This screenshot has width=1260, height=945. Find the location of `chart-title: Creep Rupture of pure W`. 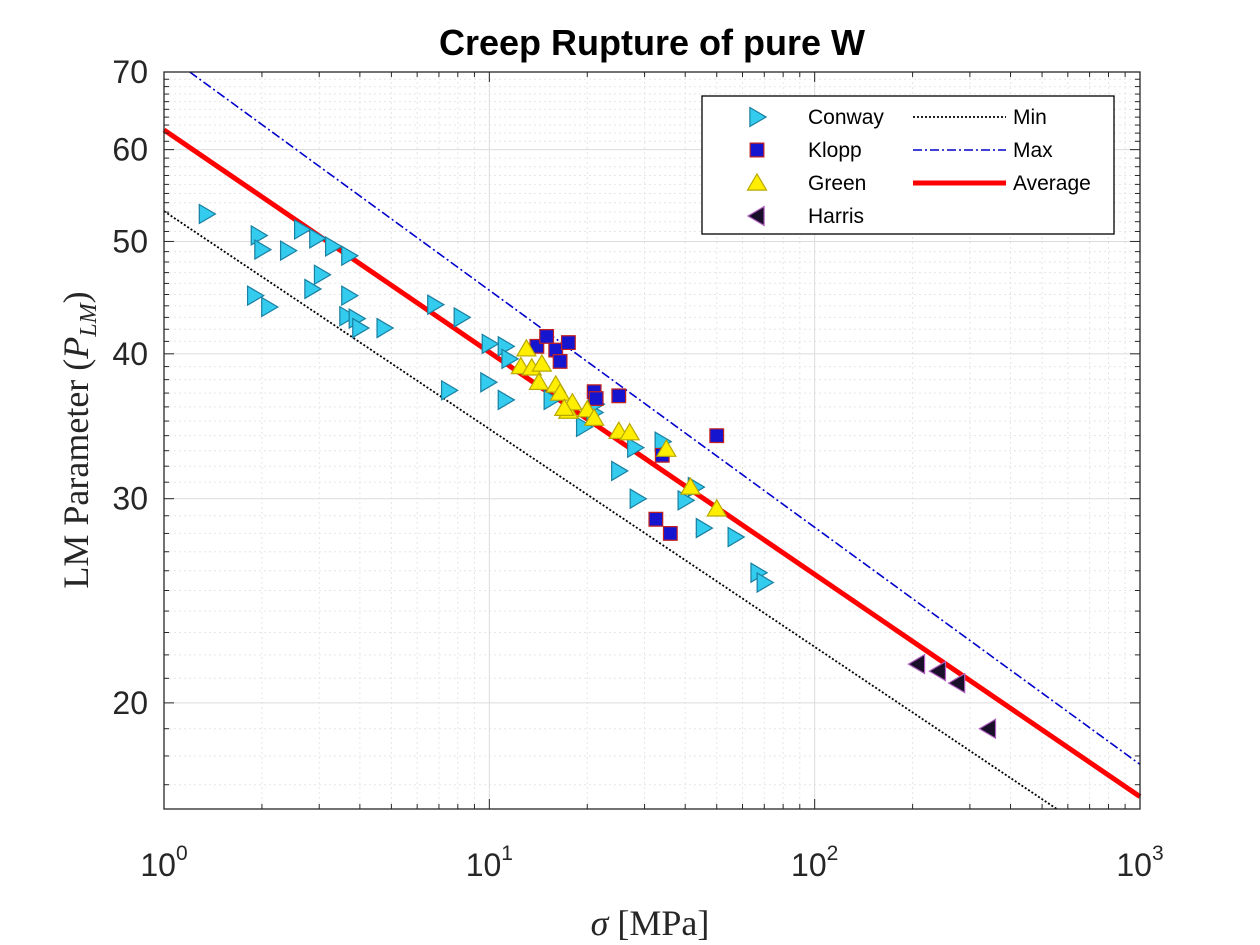

chart-title: Creep Rupture of pure W is located at coordinates (652, 42).